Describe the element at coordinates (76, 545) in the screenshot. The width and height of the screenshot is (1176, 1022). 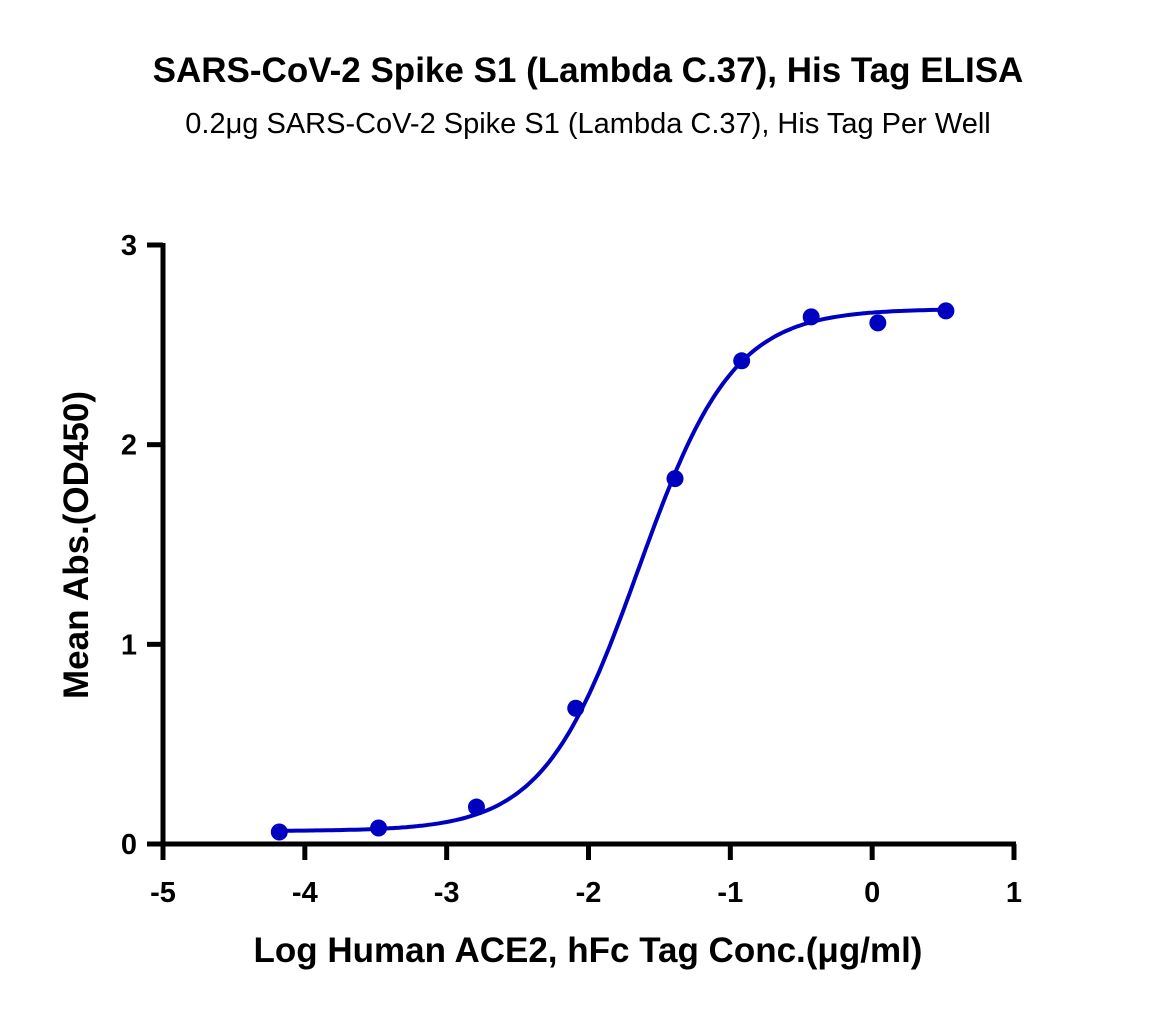
I see `y-axis-label: Mean Abs.(OD450)` at that location.